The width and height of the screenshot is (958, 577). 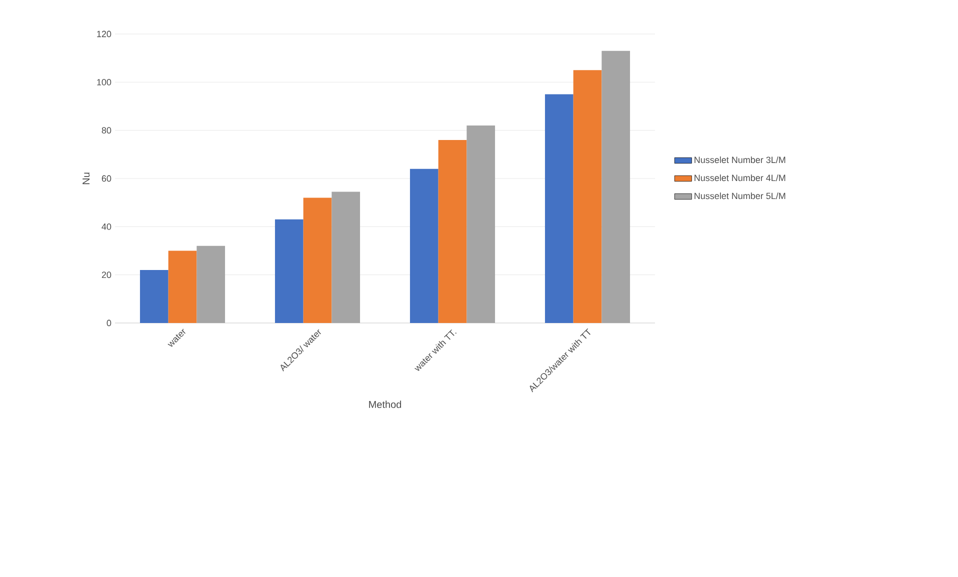 I want to click on y-axis-title: Nu, so click(x=86, y=178).